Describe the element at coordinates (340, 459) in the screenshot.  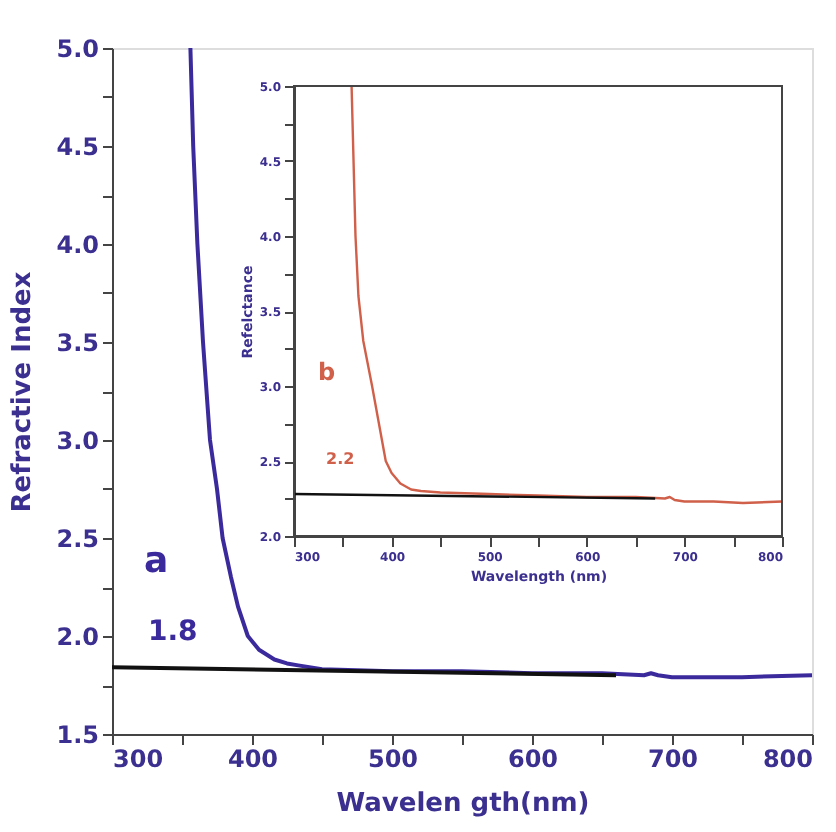
I see `annotation: 2.2` at that location.